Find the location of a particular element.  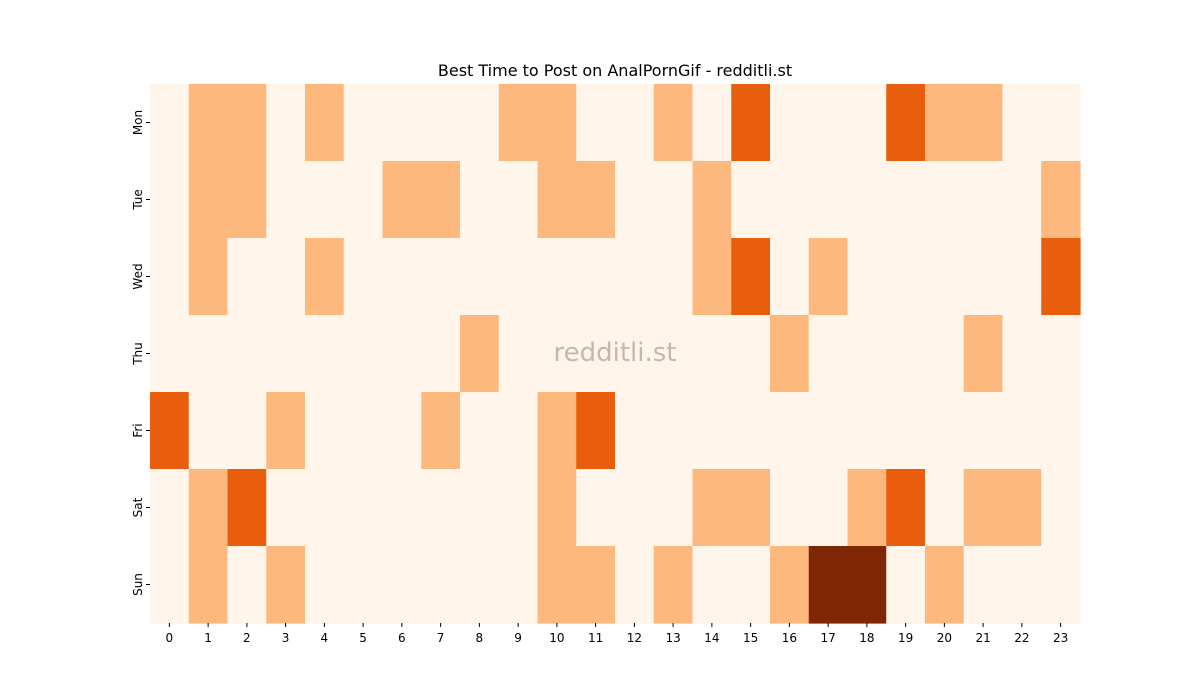

x-tick-label: 15 is located at coordinates (750, 638).